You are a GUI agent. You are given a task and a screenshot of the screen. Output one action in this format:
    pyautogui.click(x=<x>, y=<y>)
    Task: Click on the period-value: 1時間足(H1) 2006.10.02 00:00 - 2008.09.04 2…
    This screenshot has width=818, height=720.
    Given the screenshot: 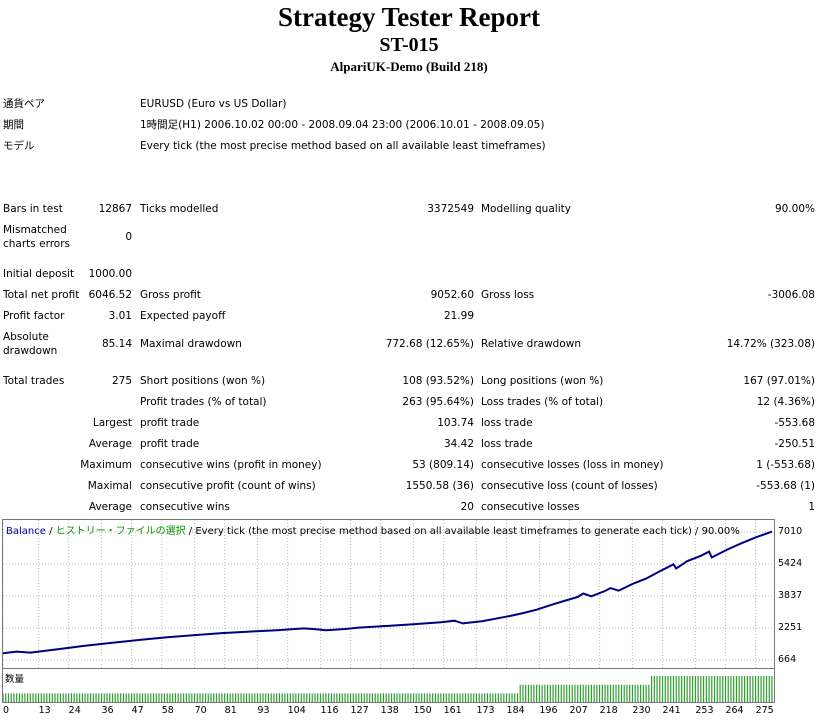 What is the action you would take?
    pyautogui.click(x=342, y=125)
    